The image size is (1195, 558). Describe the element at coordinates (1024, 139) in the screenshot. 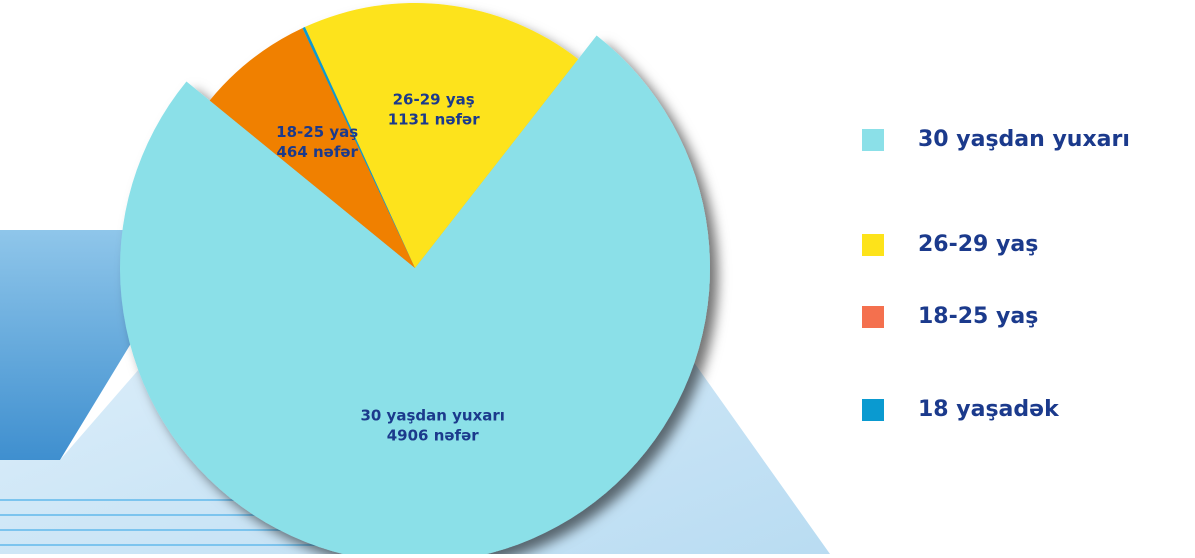

I see `legend-label: 30 yaşdan yuxarı` at that location.